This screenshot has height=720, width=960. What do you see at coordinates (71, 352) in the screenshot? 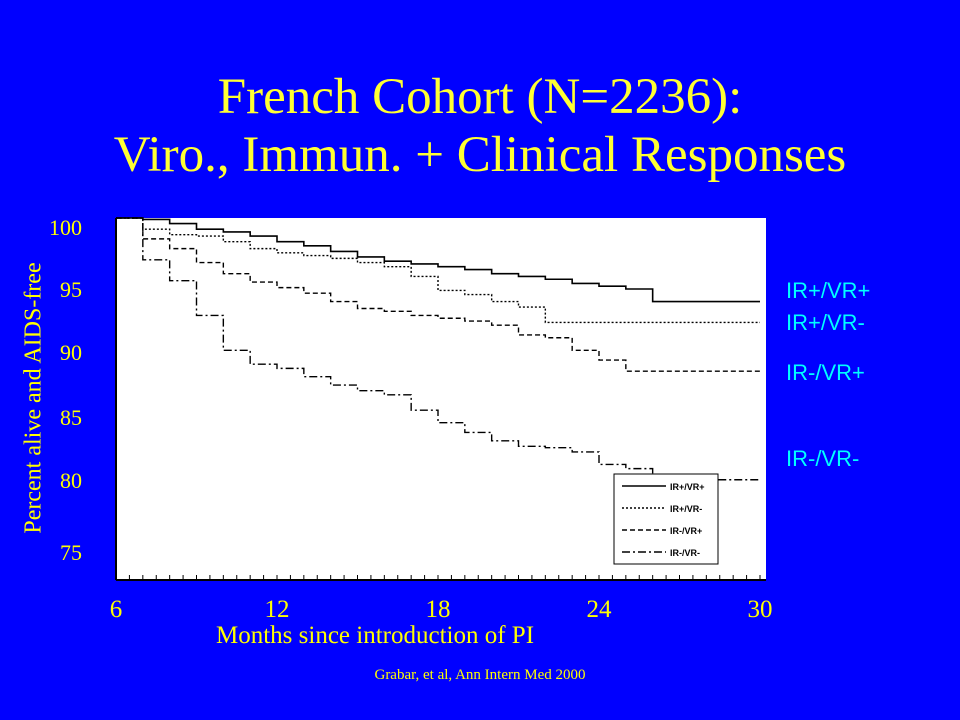
I see `y-tick-label: 90` at bounding box center [71, 352].